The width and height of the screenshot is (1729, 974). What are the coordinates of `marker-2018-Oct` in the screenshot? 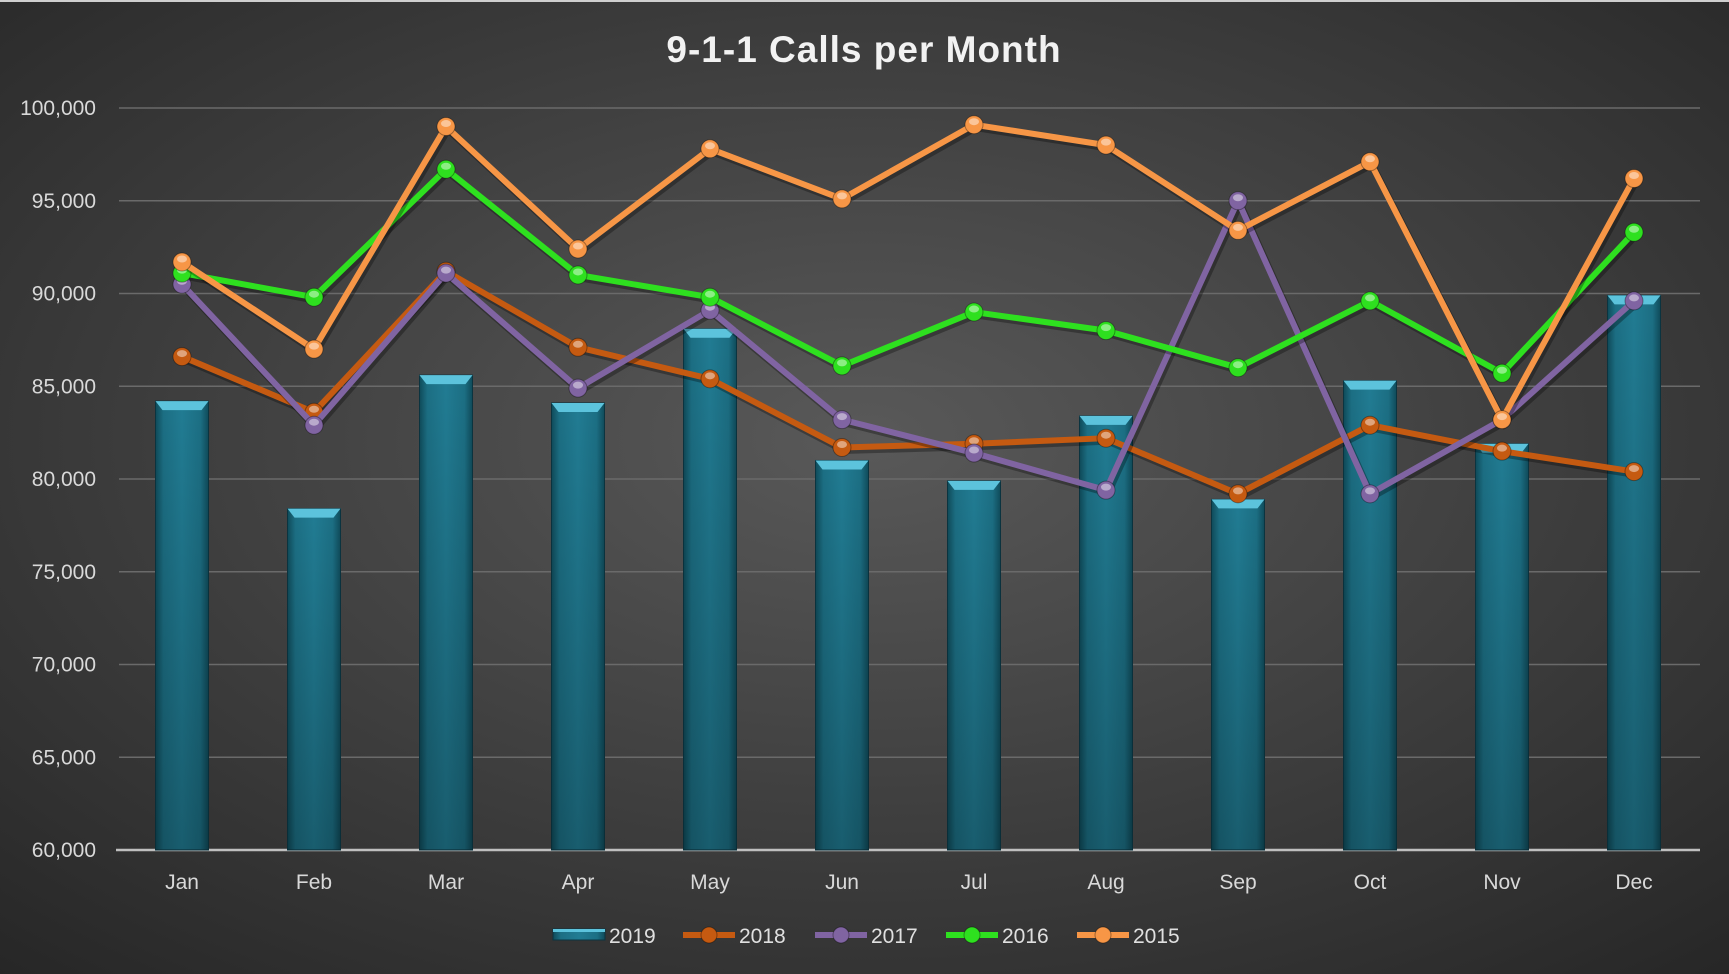 It's located at (1370, 425).